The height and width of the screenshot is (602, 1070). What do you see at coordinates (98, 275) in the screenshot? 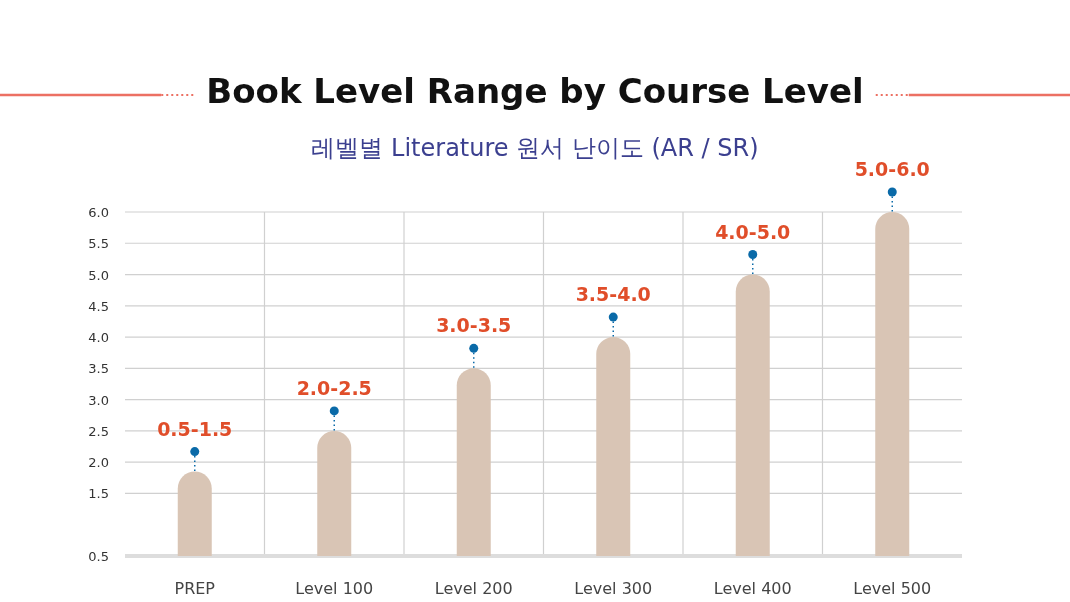
I see `y-tick-label: 5.0` at bounding box center [98, 275].